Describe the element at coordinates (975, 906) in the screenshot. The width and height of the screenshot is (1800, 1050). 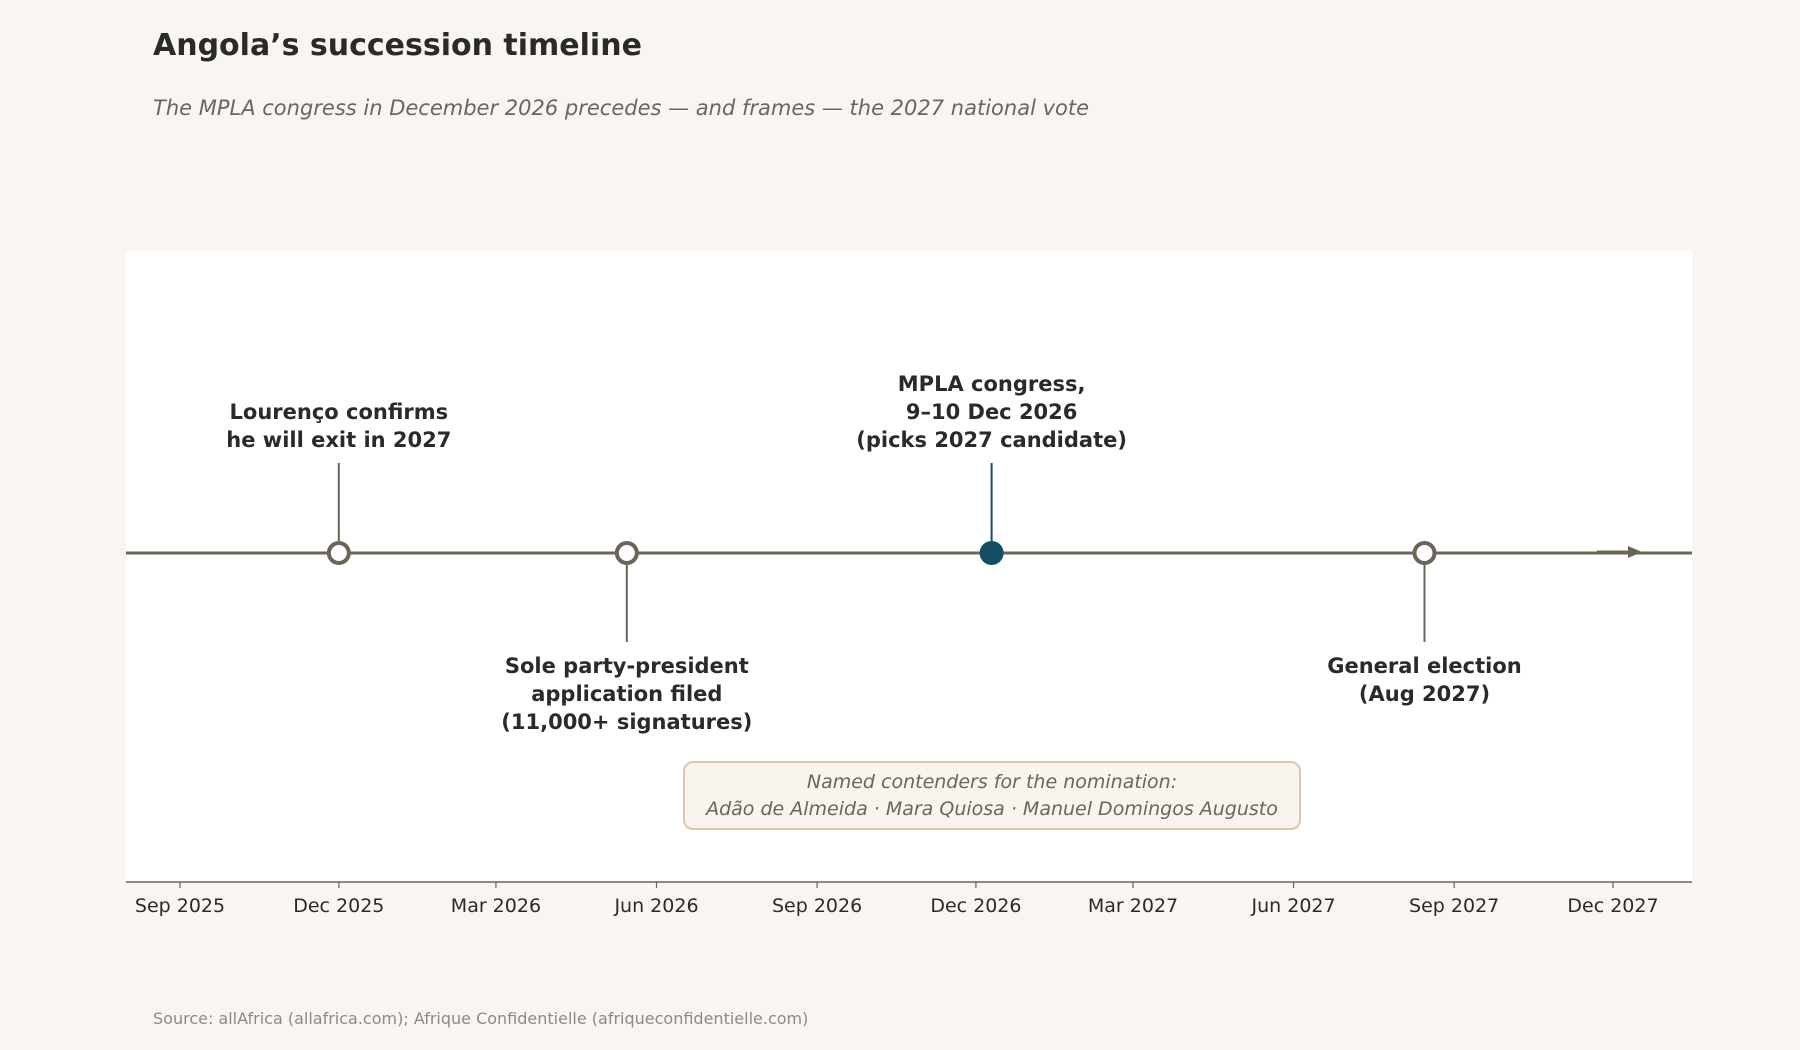
I see `x-tick-label: Dec 2026` at that location.